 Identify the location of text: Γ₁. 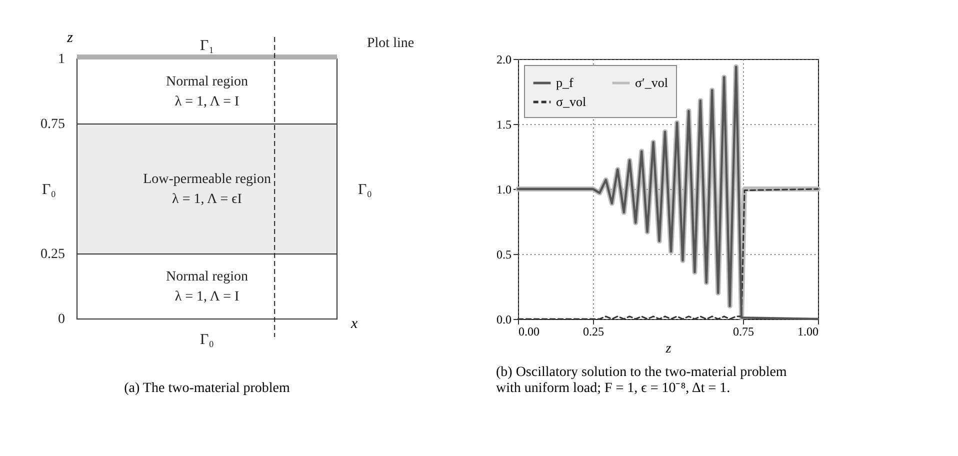
(207, 46).